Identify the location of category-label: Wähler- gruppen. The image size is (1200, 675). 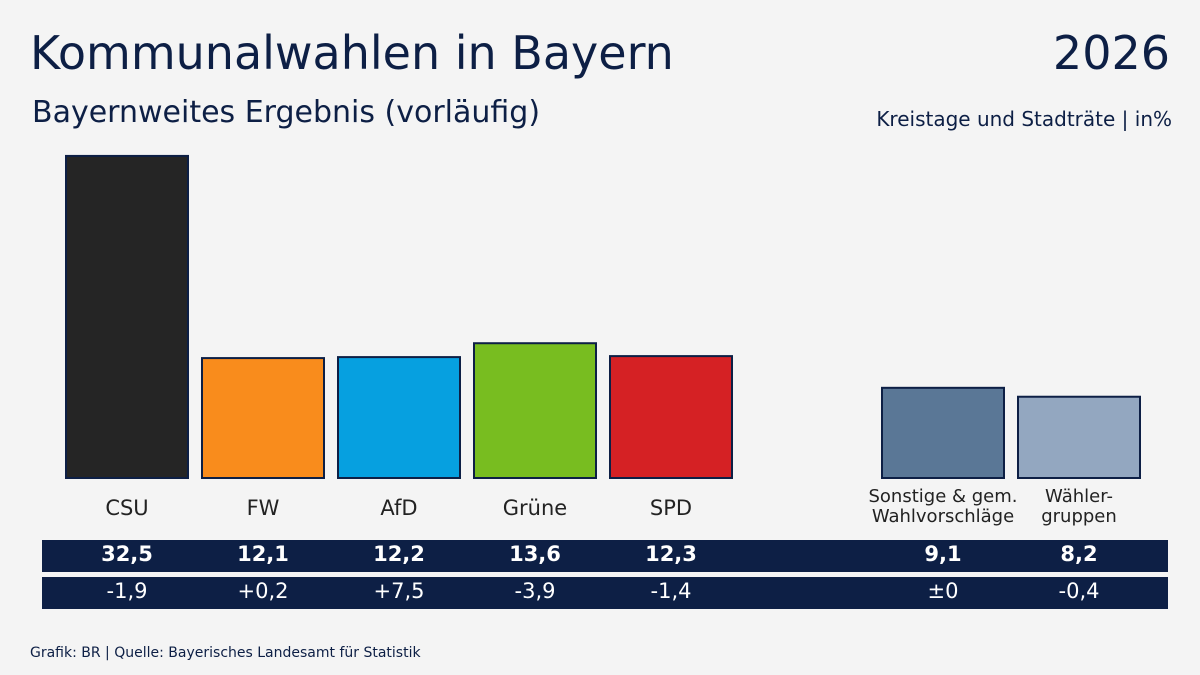
(1079, 506).